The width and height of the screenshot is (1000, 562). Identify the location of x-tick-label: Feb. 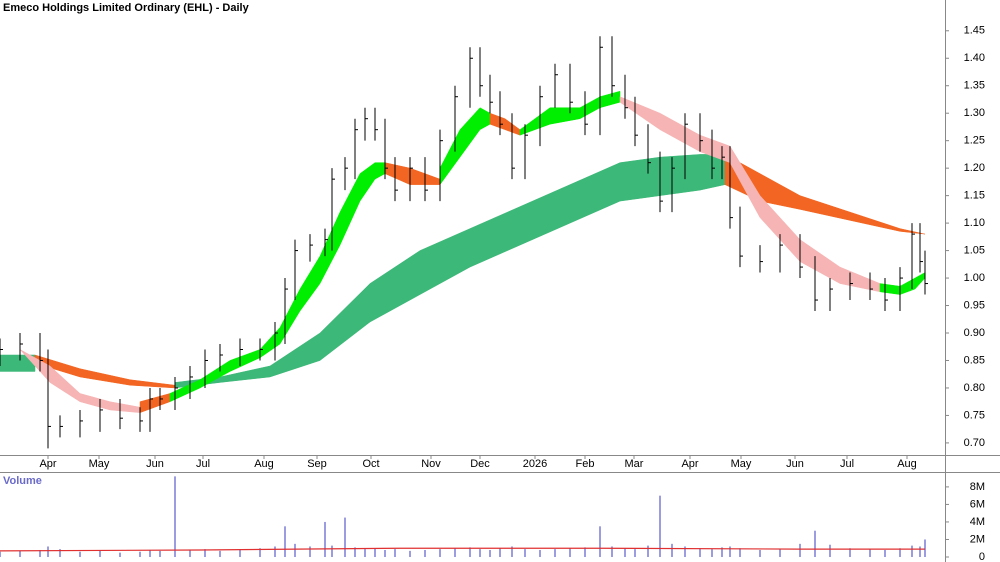
(585, 464).